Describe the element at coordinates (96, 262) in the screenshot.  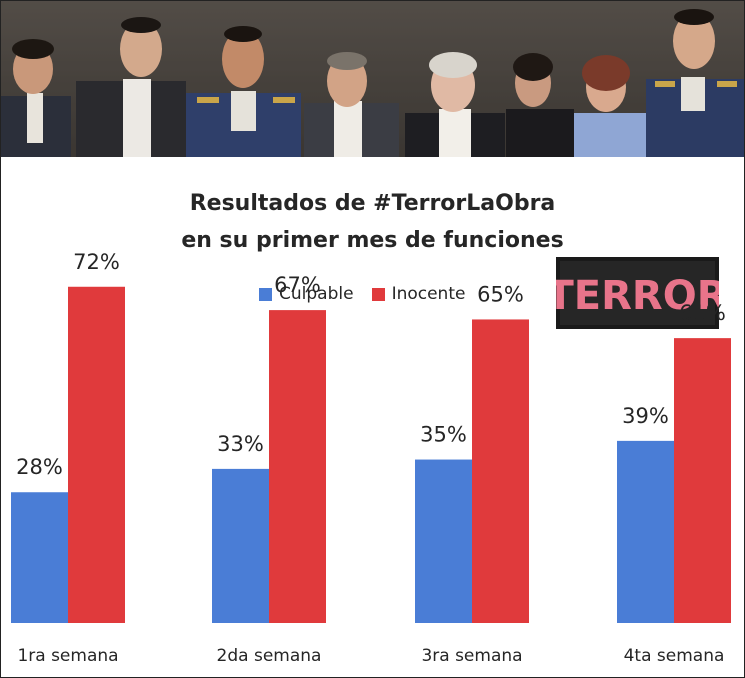
I see `data-label-inocente-1: 72%` at that location.